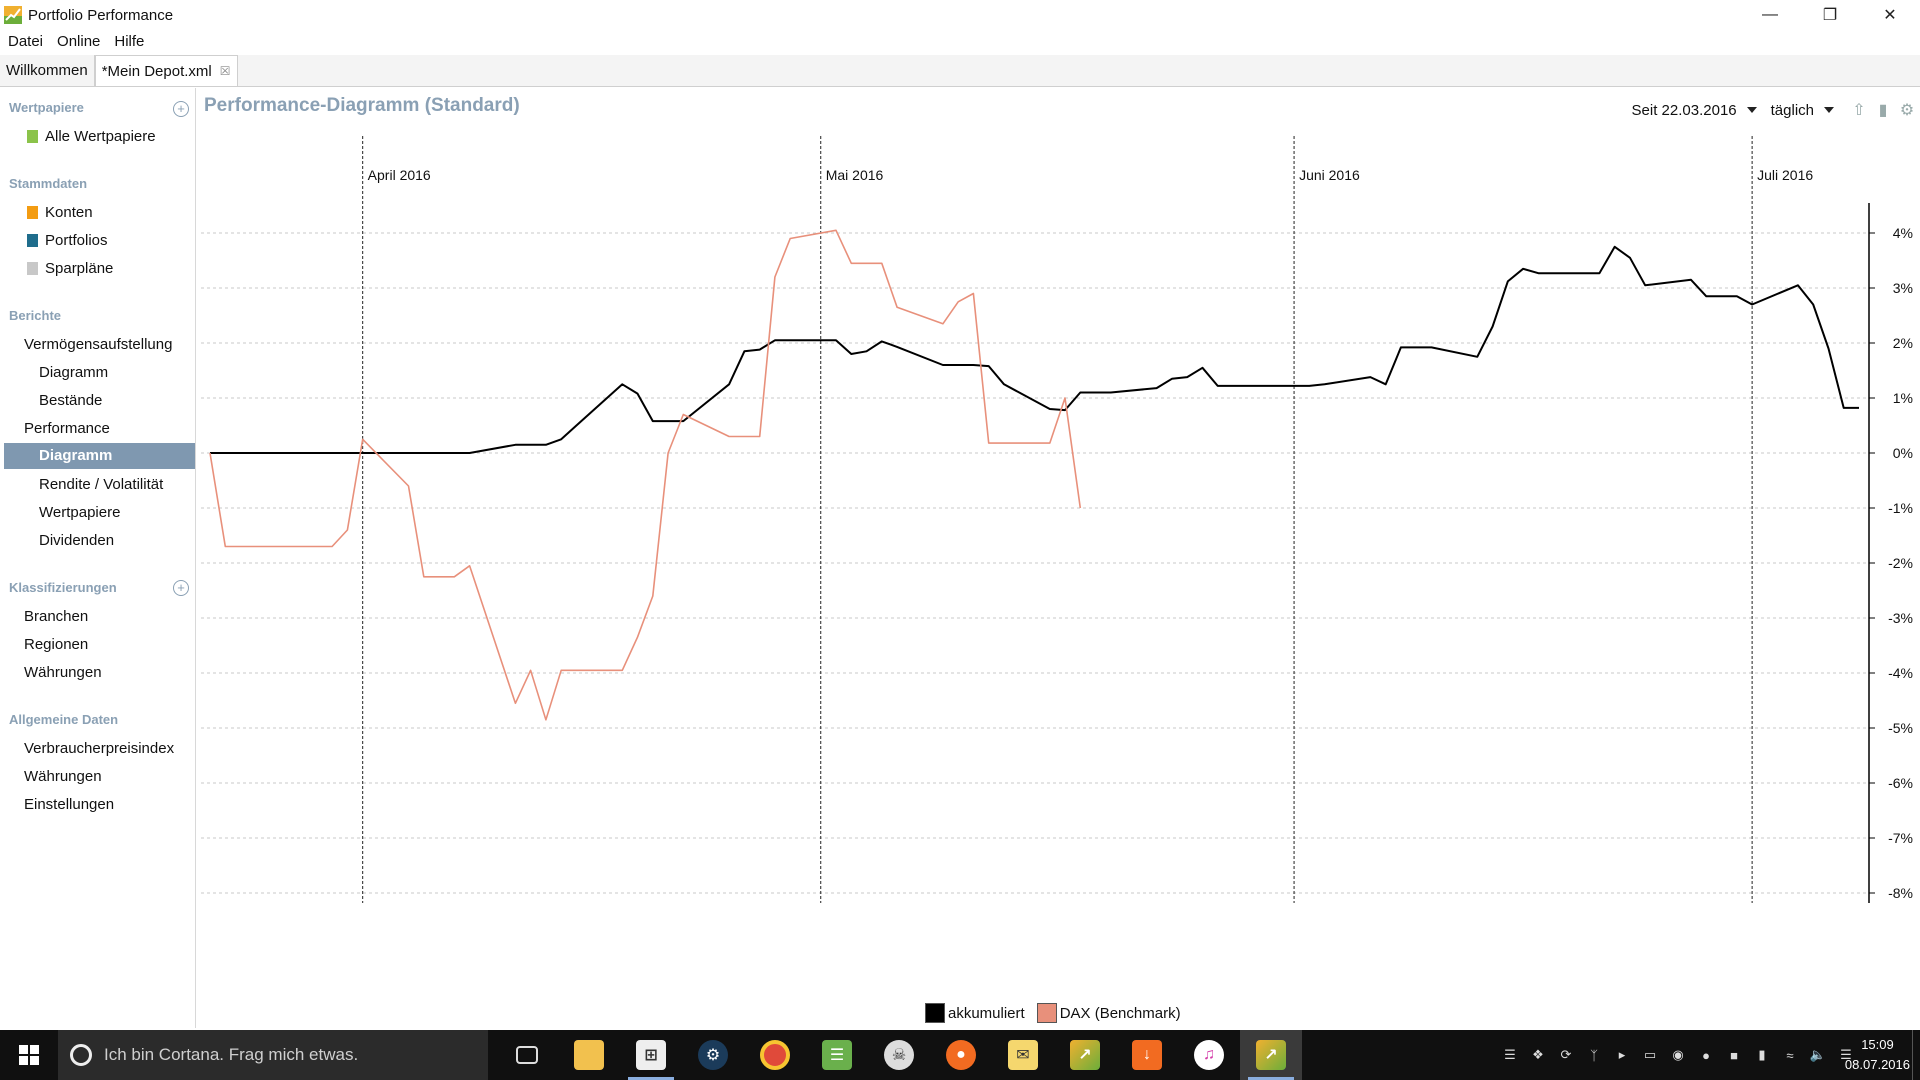 The image size is (1920, 1080). I want to click on notifications-icon: ☰, so click(1846, 1054).